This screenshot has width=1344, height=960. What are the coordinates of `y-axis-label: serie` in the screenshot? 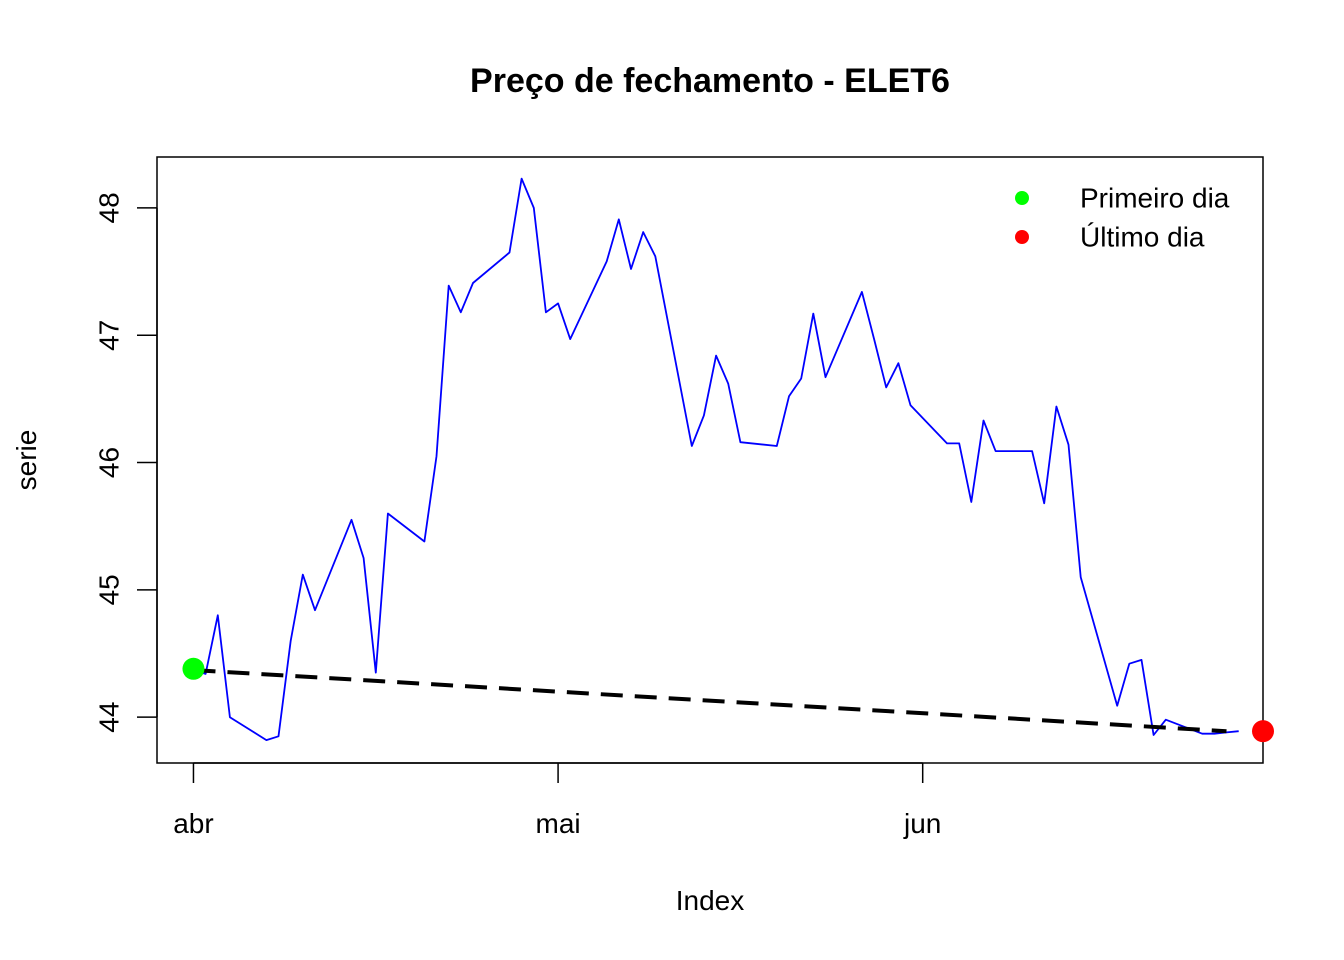 It's located at (26, 460).